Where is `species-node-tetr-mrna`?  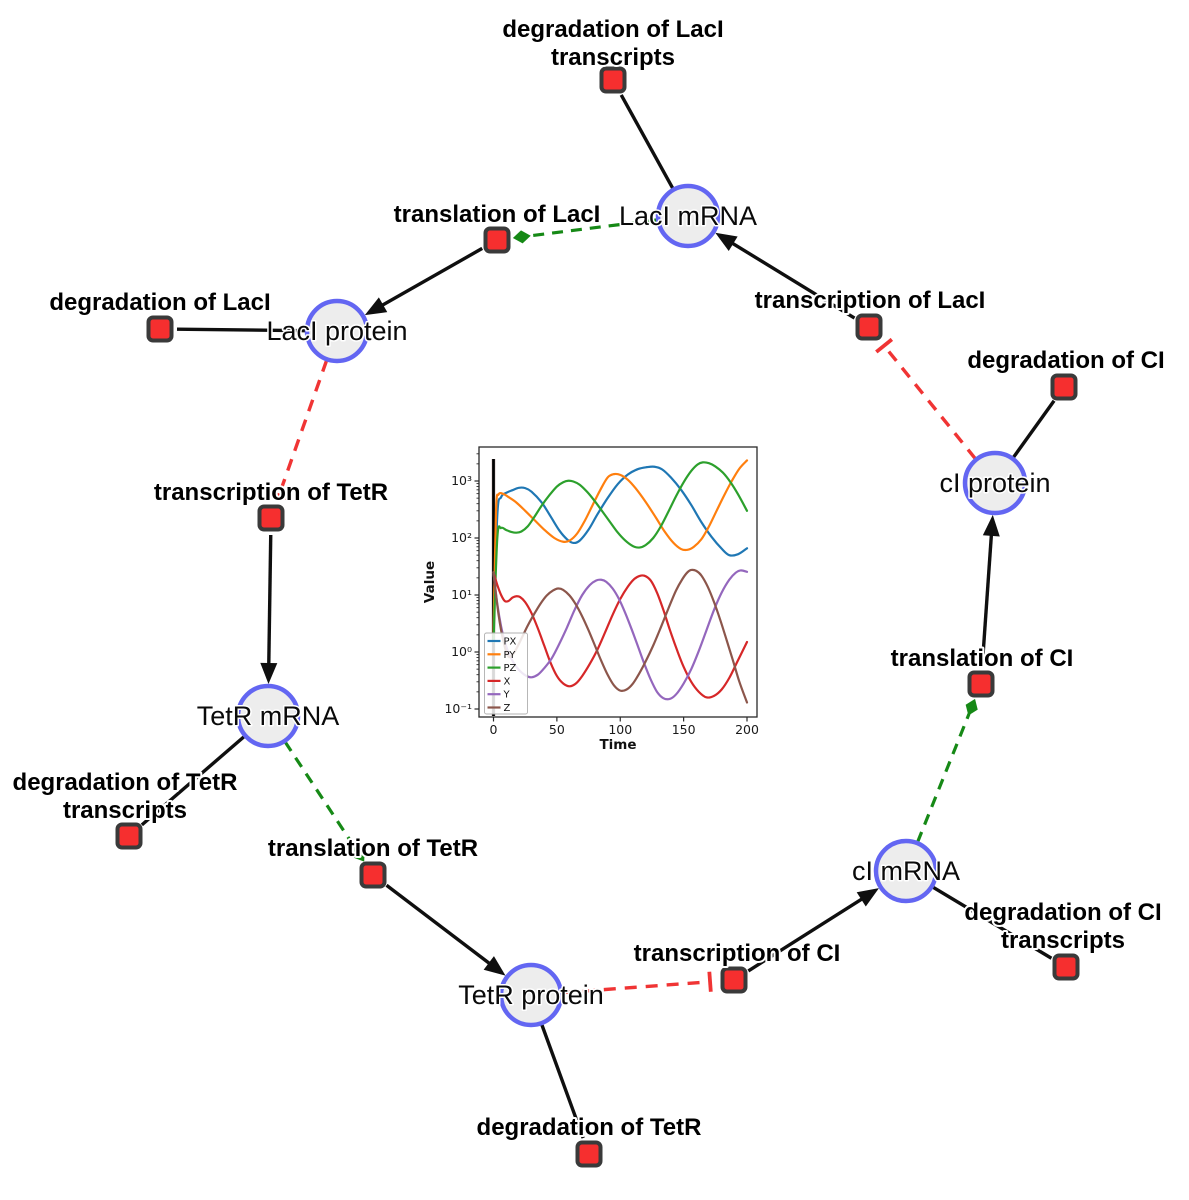 species-node-tetr-mrna is located at coordinates (268, 716).